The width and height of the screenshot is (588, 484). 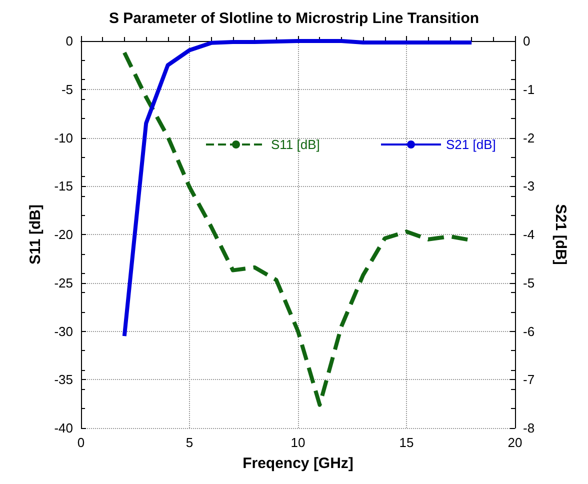 I want to click on y-tick-label: -25, so click(x=63, y=282).